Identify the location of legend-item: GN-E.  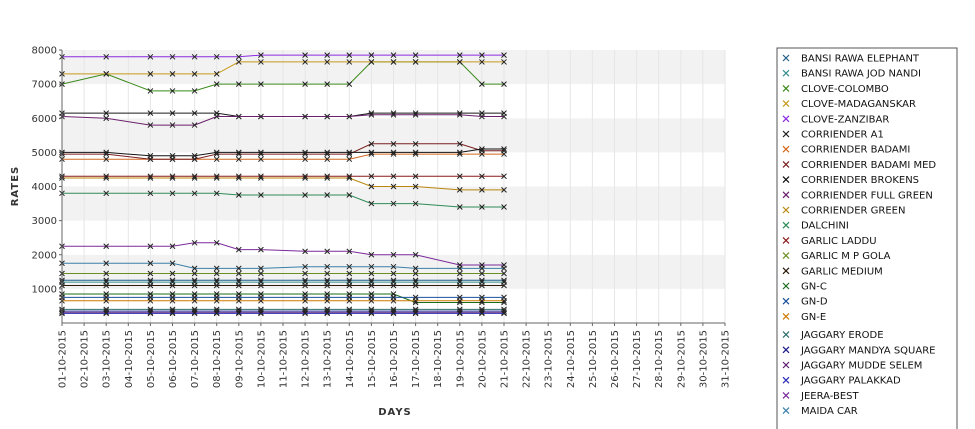
(804, 317).